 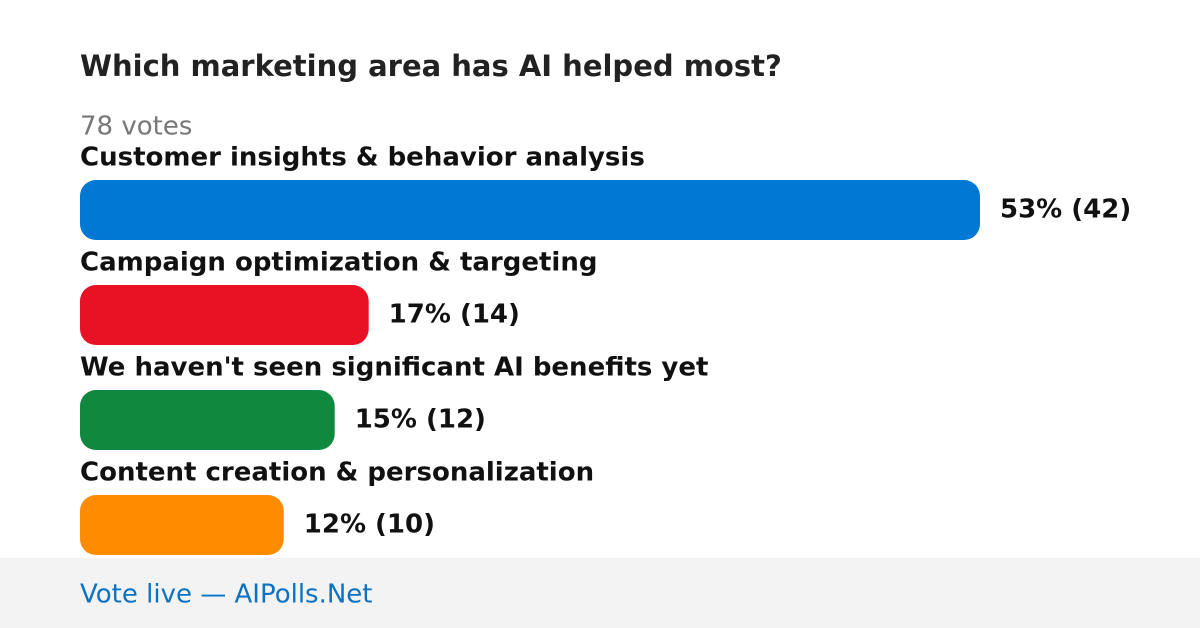 What do you see at coordinates (420, 420) in the screenshot?
I see `value-label: 15% (12)` at bounding box center [420, 420].